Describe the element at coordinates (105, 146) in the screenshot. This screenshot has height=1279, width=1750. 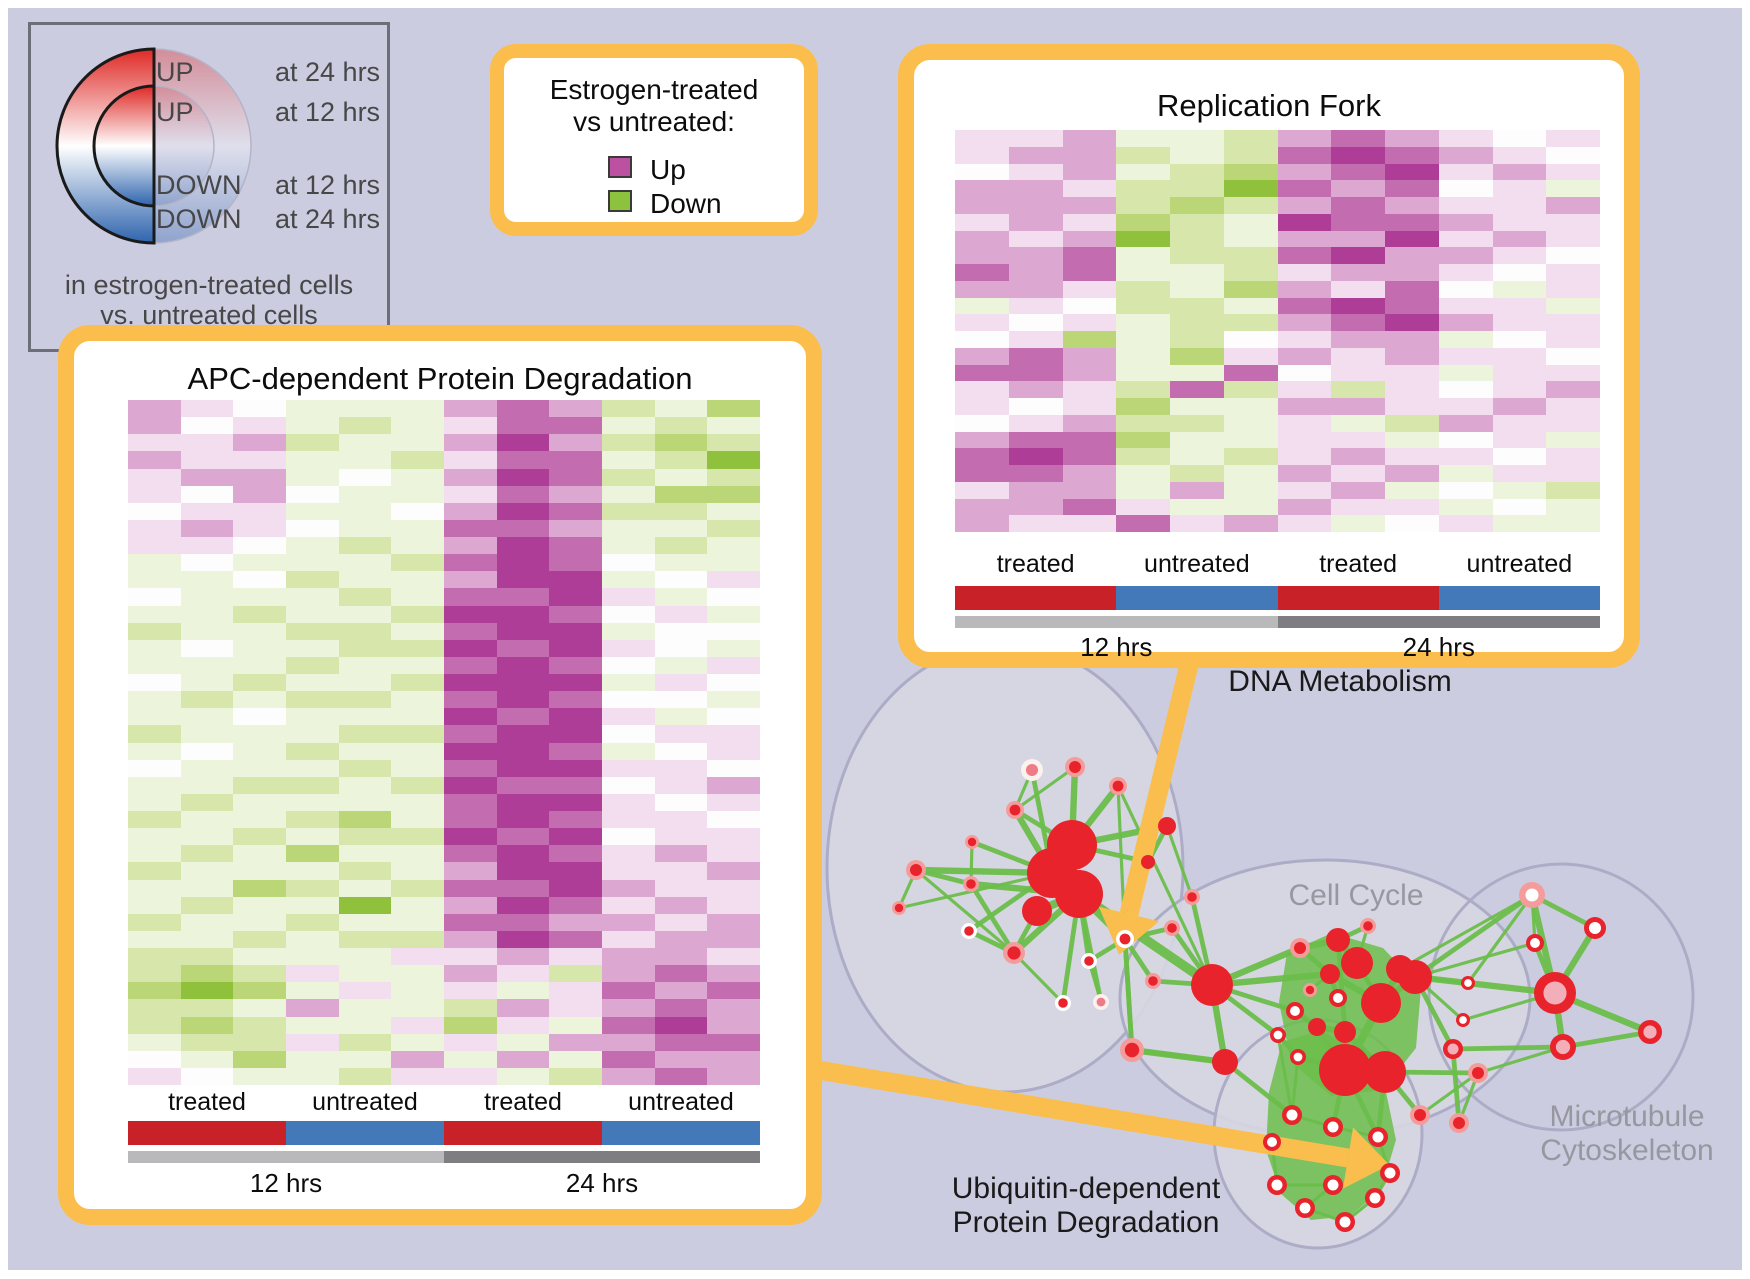
I see `solid-left-half-rings` at that location.